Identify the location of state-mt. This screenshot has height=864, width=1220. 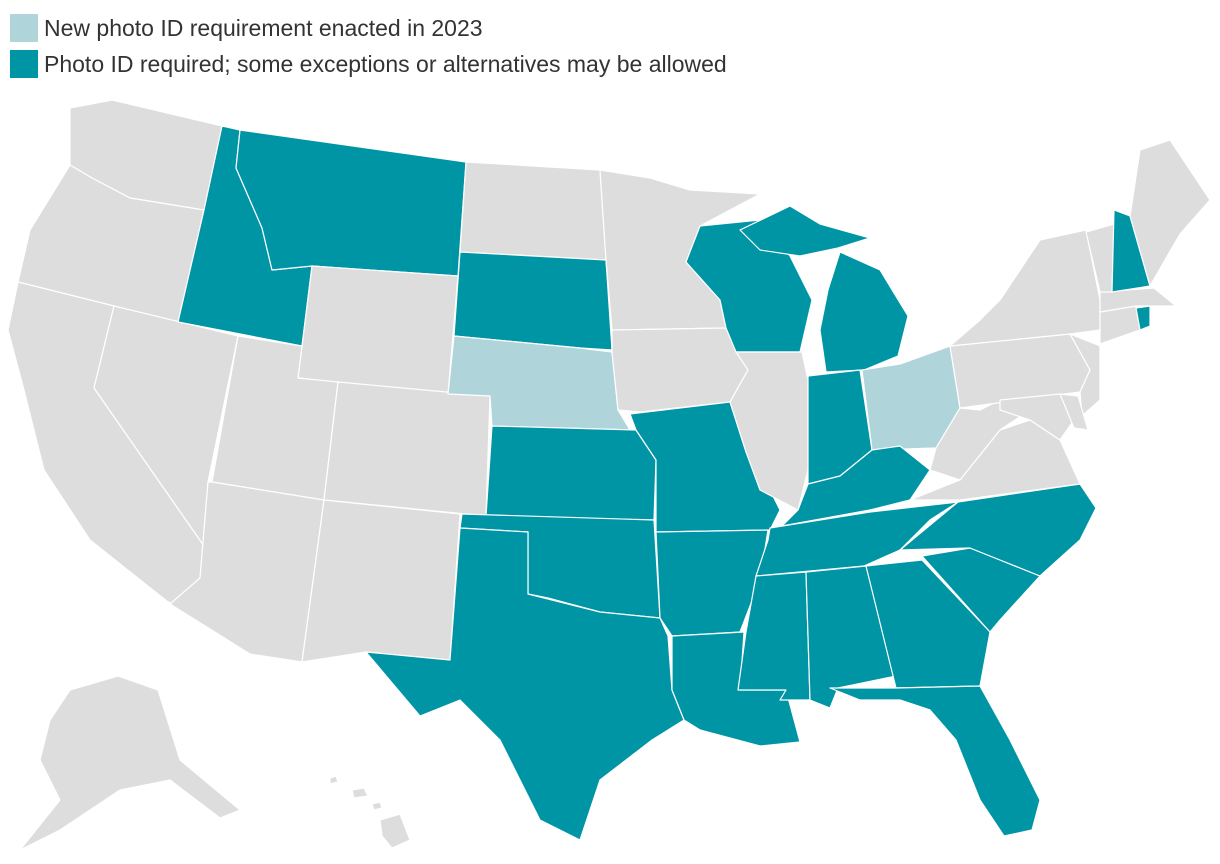
(351, 203).